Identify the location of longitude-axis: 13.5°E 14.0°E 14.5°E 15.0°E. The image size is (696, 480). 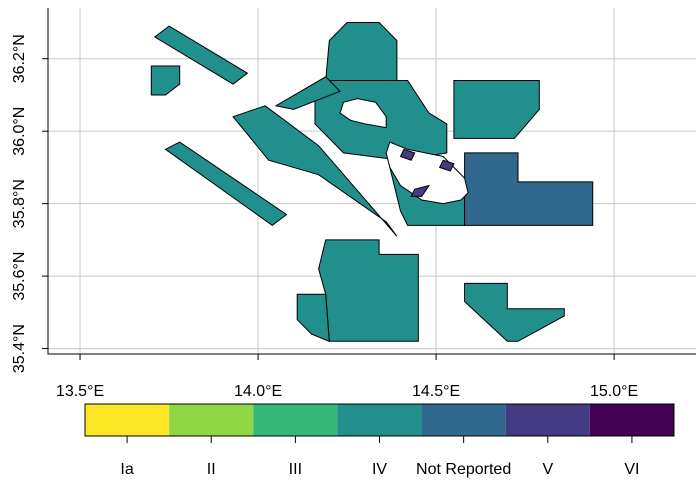
(347, 377).